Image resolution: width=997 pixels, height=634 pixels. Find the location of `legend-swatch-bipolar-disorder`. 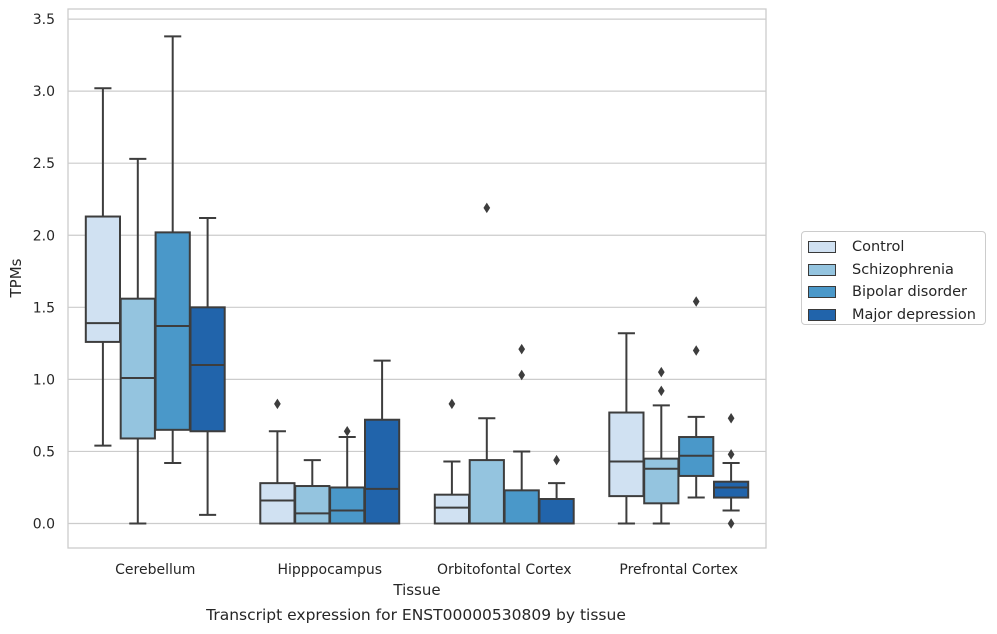

legend-swatch-bipolar-disorder is located at coordinates (822, 292).